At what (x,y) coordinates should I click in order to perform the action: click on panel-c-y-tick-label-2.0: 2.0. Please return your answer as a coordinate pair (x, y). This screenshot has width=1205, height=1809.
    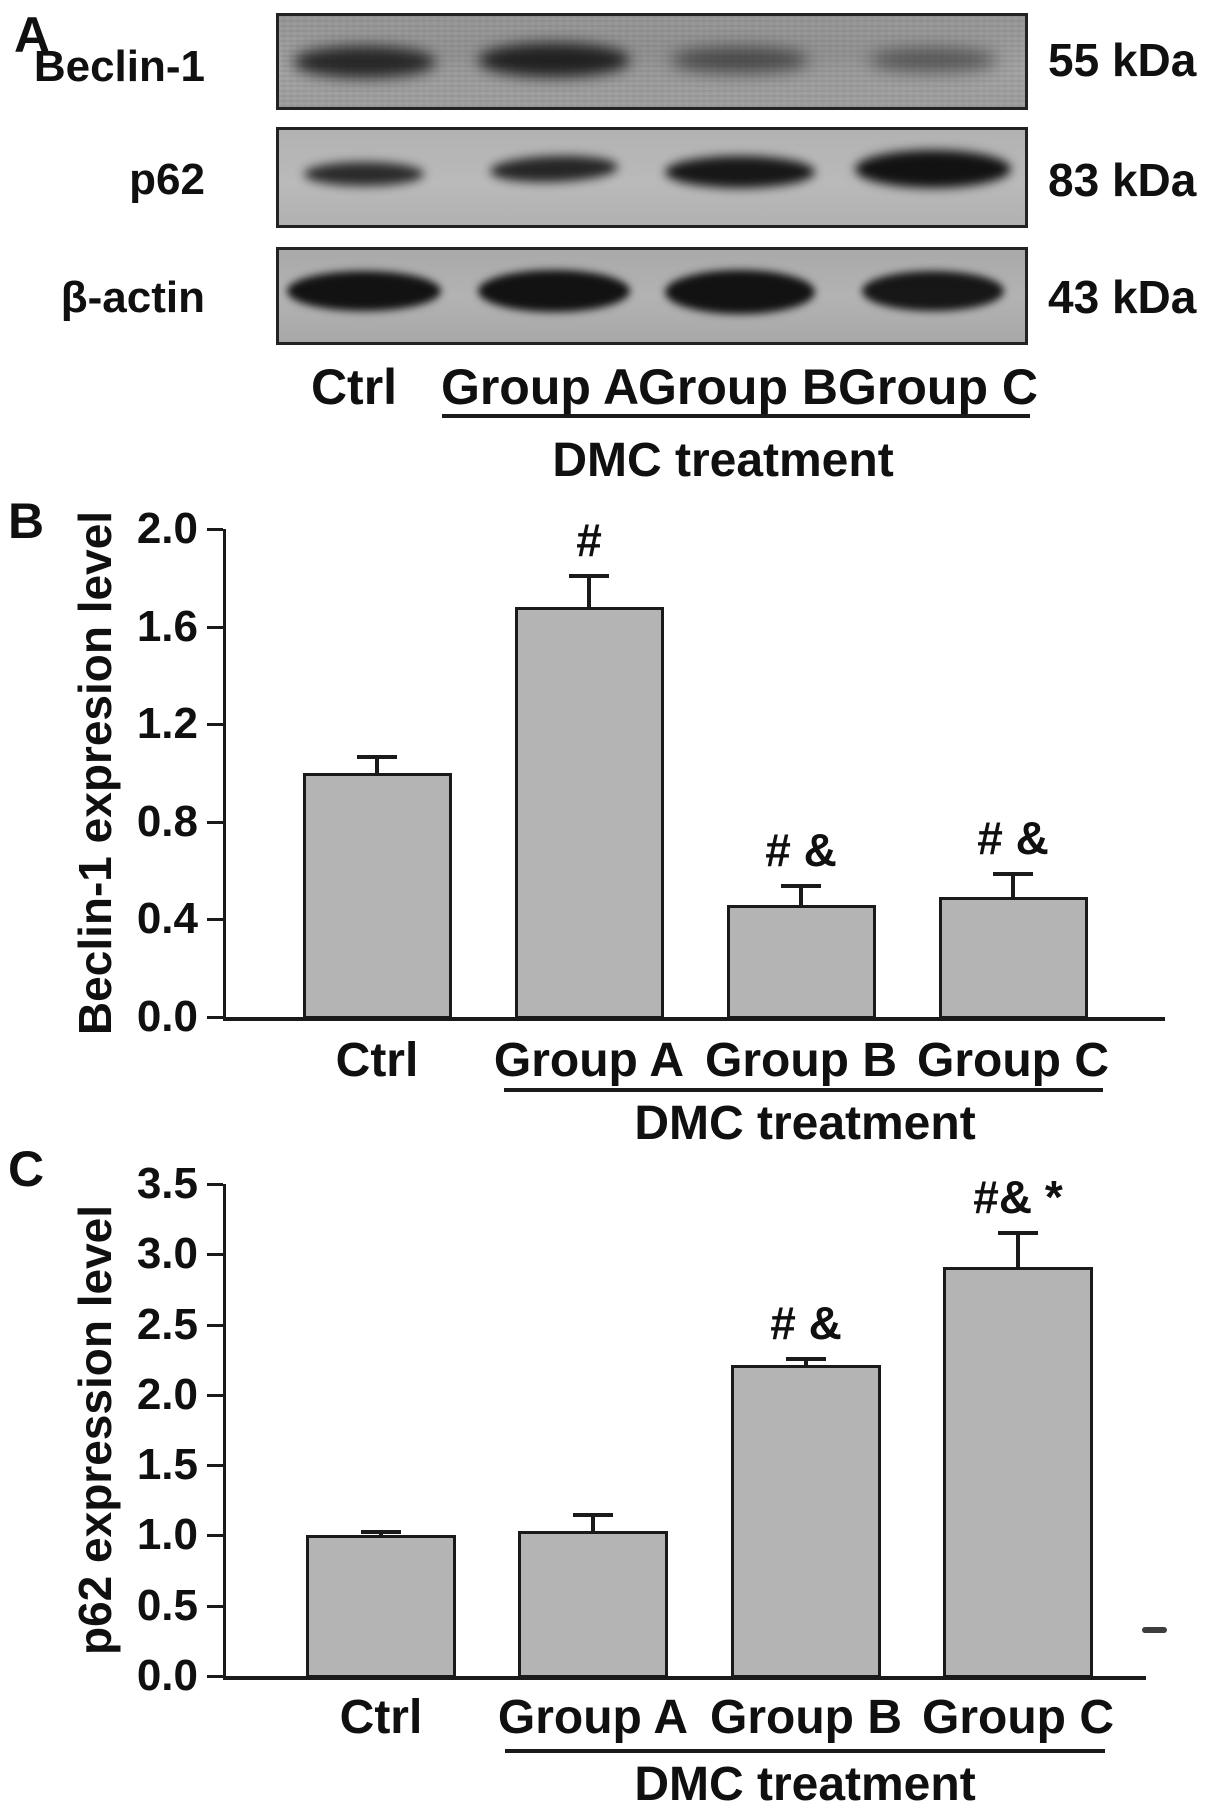
    Looking at the image, I should click on (167, 1394).